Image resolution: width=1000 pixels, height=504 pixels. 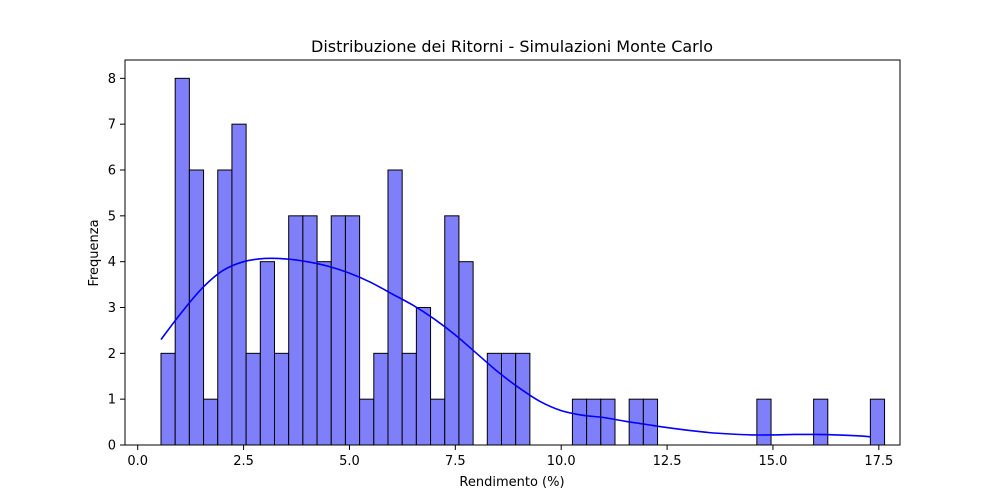 I want to click on y-axis-label: Frequenza, so click(x=94, y=252).